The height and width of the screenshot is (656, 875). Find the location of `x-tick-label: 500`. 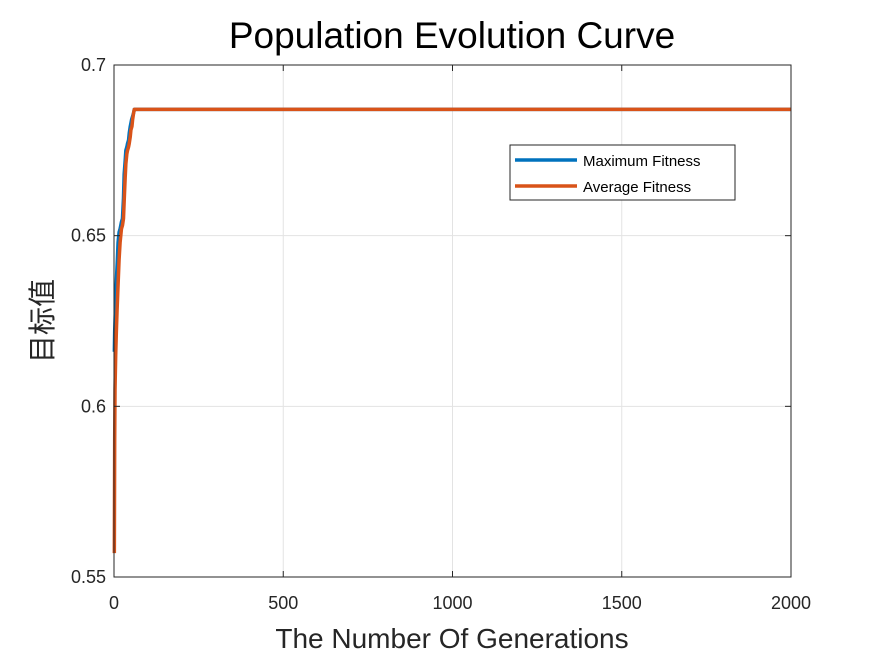

x-tick-label: 500 is located at coordinates (283, 603).